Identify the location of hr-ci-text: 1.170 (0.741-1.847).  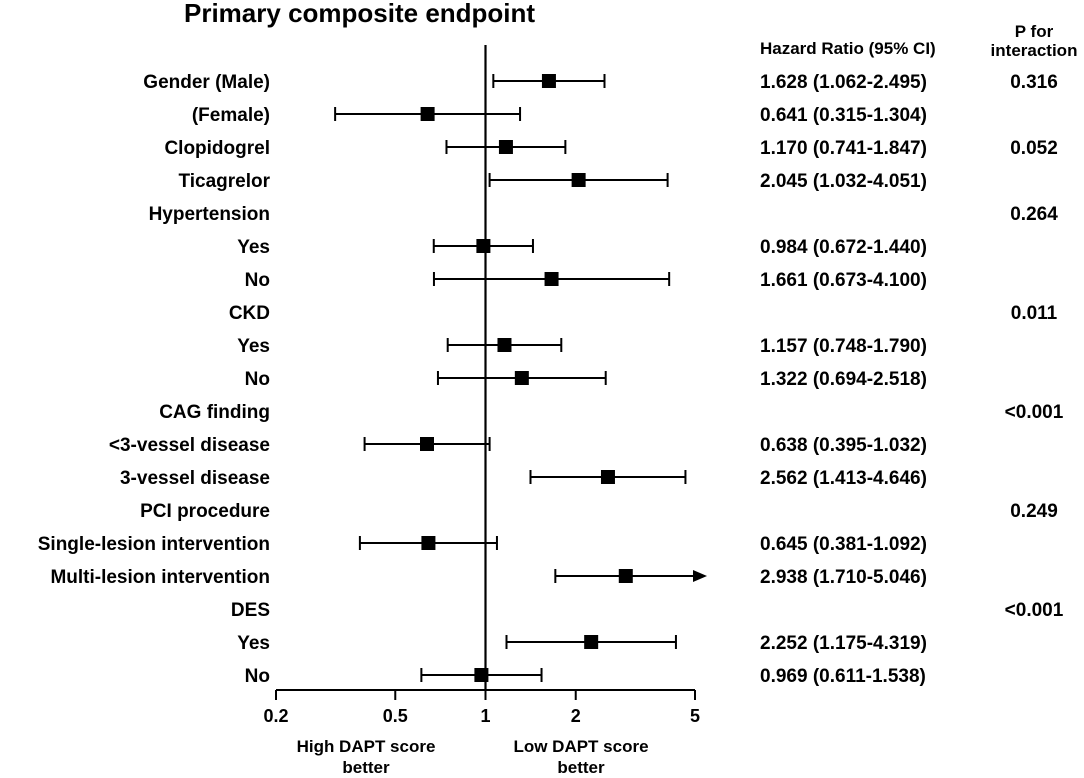
(843, 148).